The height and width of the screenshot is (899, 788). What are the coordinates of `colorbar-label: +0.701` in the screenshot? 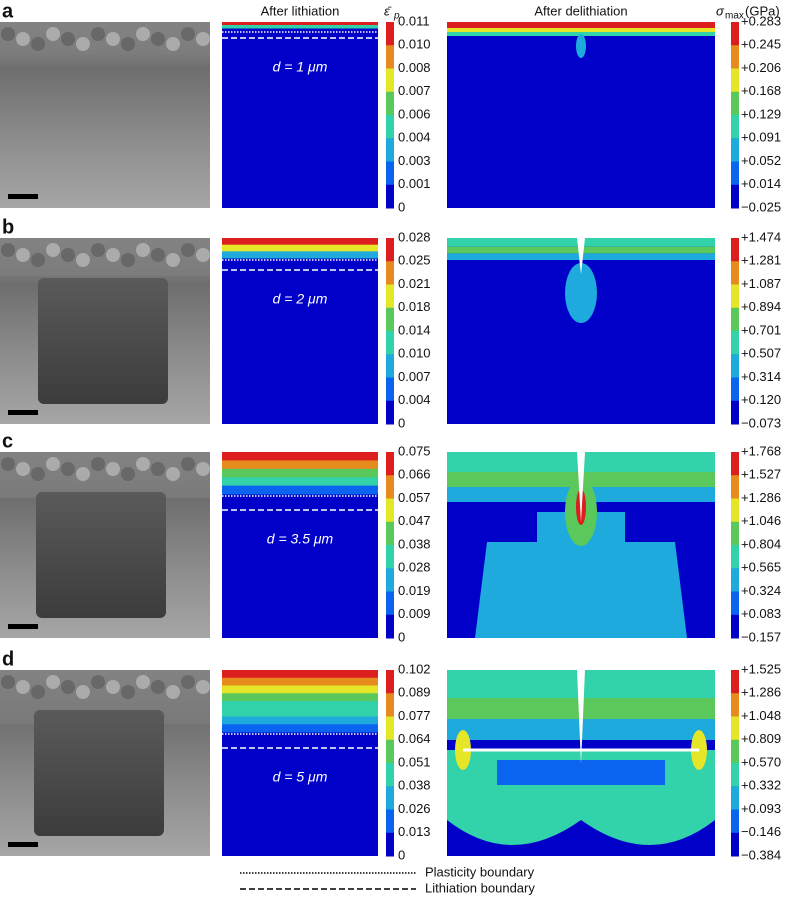 It's located at (761, 329).